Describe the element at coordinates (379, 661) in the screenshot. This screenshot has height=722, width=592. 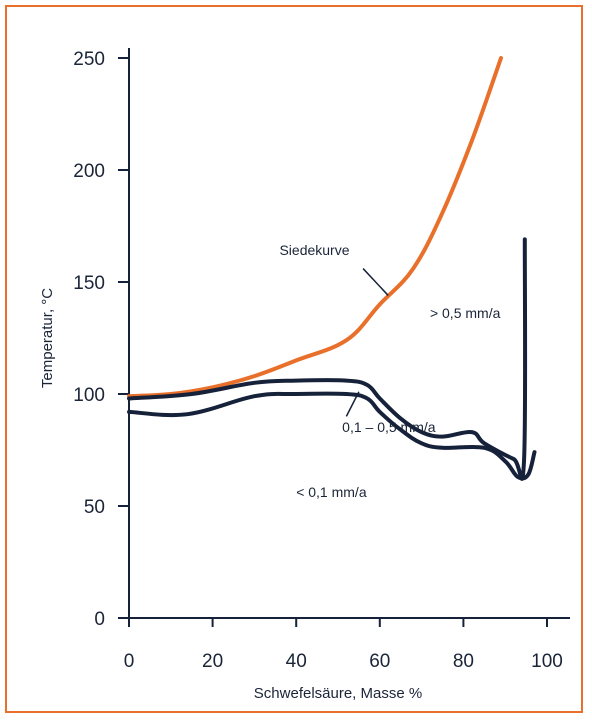
I see `x-tick-label: 60` at that location.